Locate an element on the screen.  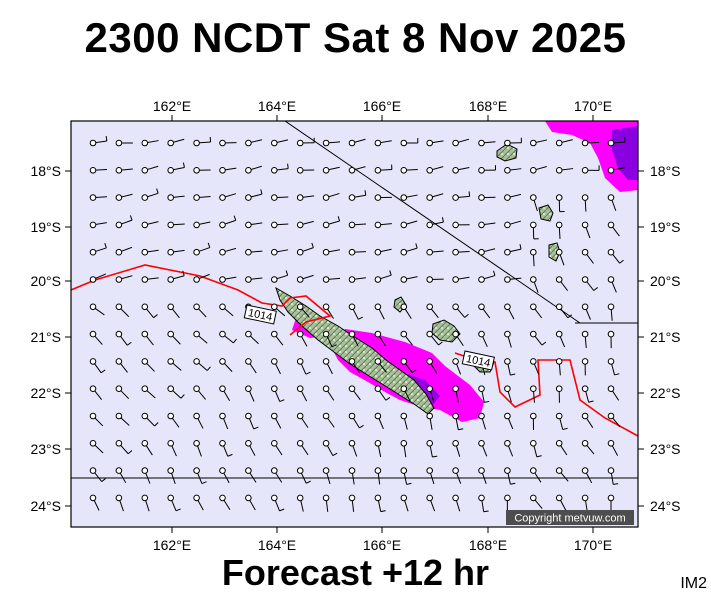
lon-label-top-170: 170°E is located at coordinates (593, 106).